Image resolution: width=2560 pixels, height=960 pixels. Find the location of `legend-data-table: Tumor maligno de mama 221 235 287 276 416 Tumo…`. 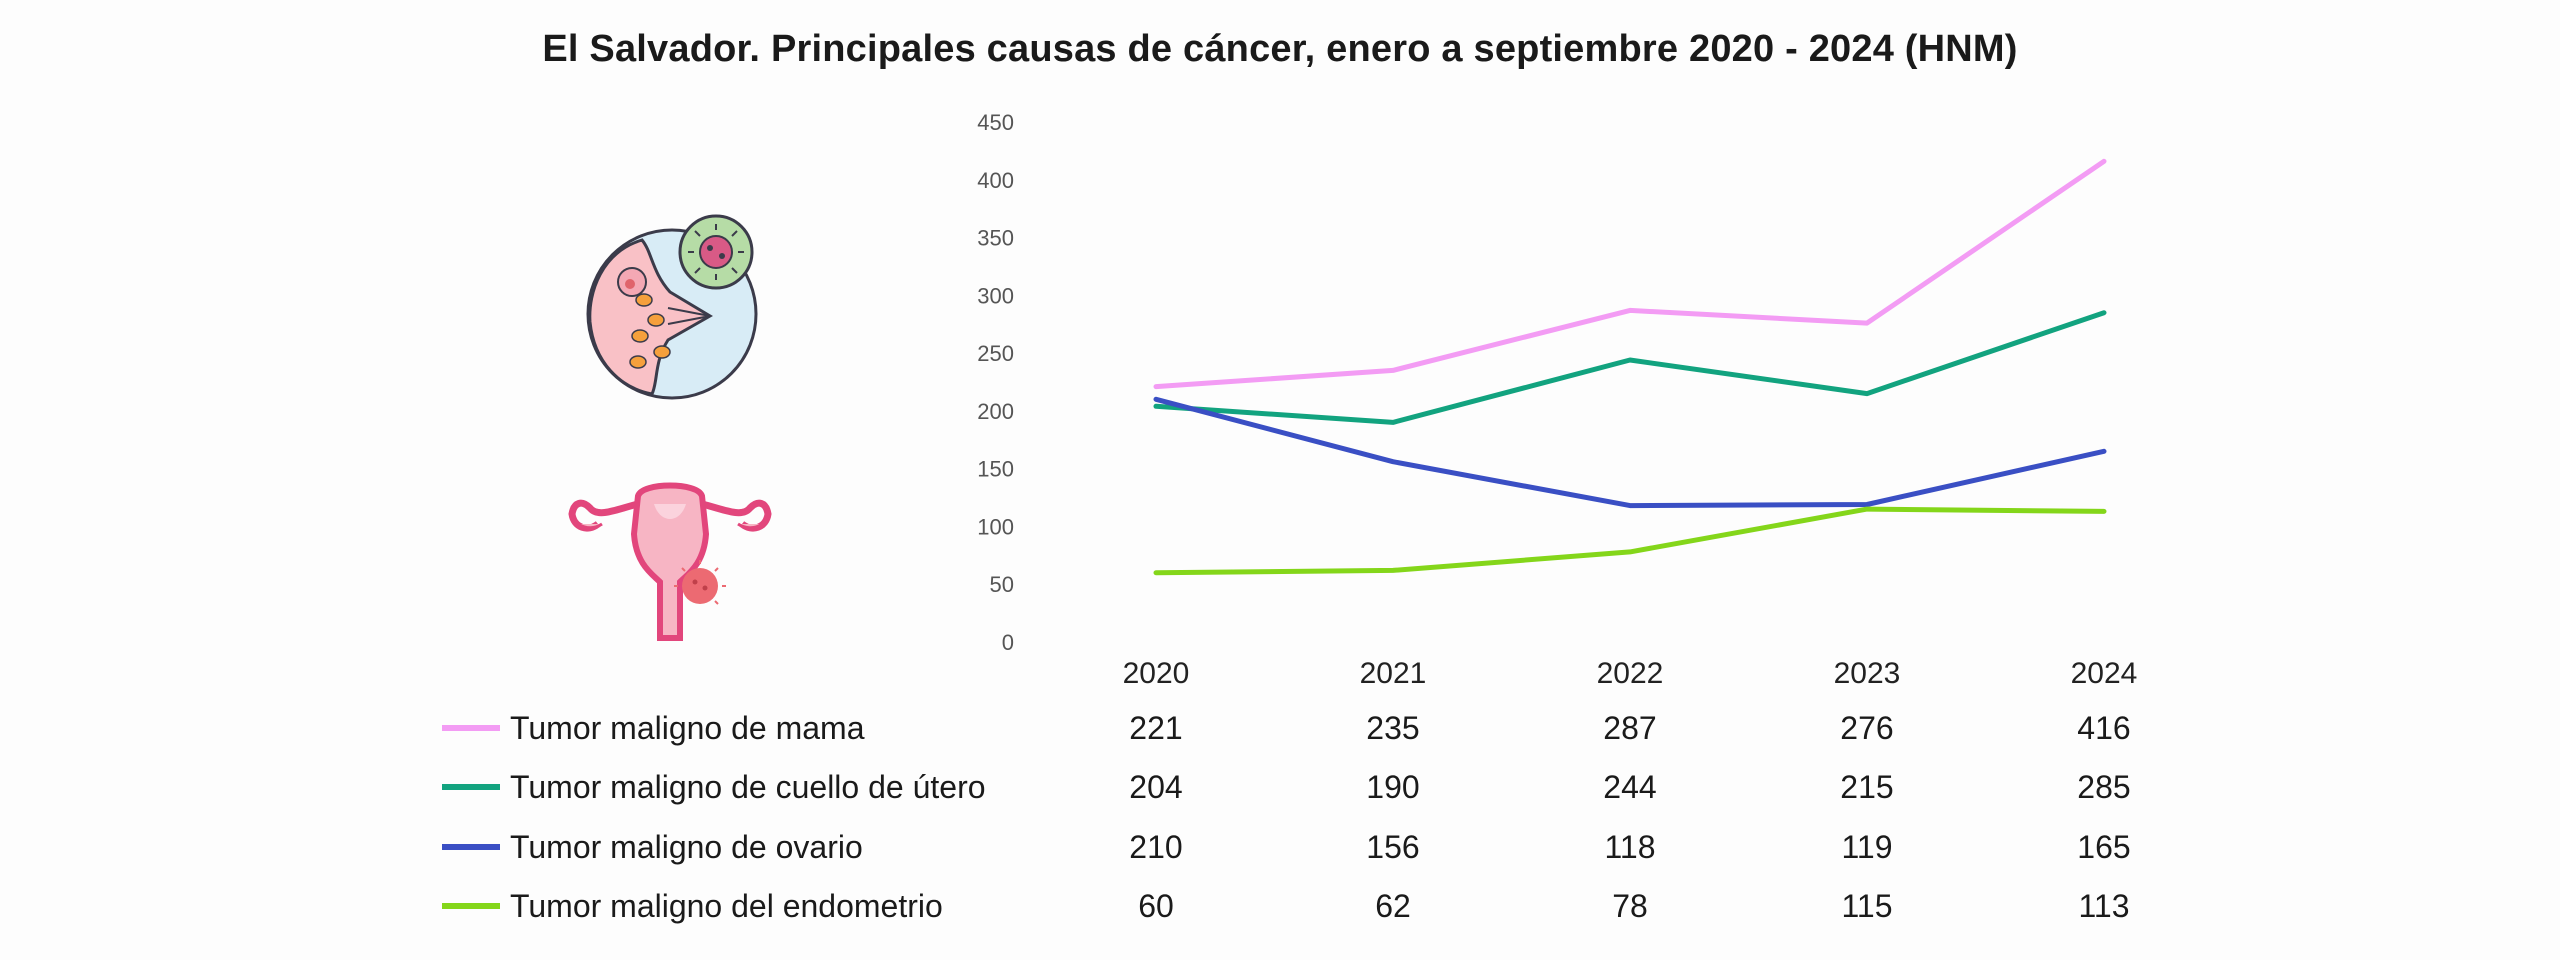

legend-data-table: Tumor maligno de mama 221 235 287 276 416 Tumo… is located at coordinates (1286, 817).